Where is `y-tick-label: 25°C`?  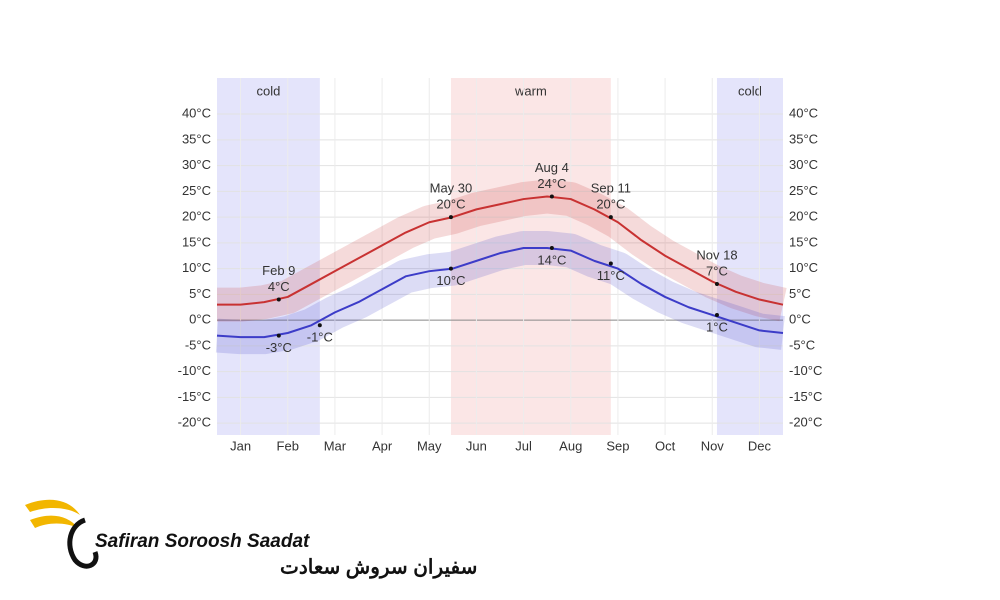 y-tick-label: 25°C is located at coordinates (196, 190).